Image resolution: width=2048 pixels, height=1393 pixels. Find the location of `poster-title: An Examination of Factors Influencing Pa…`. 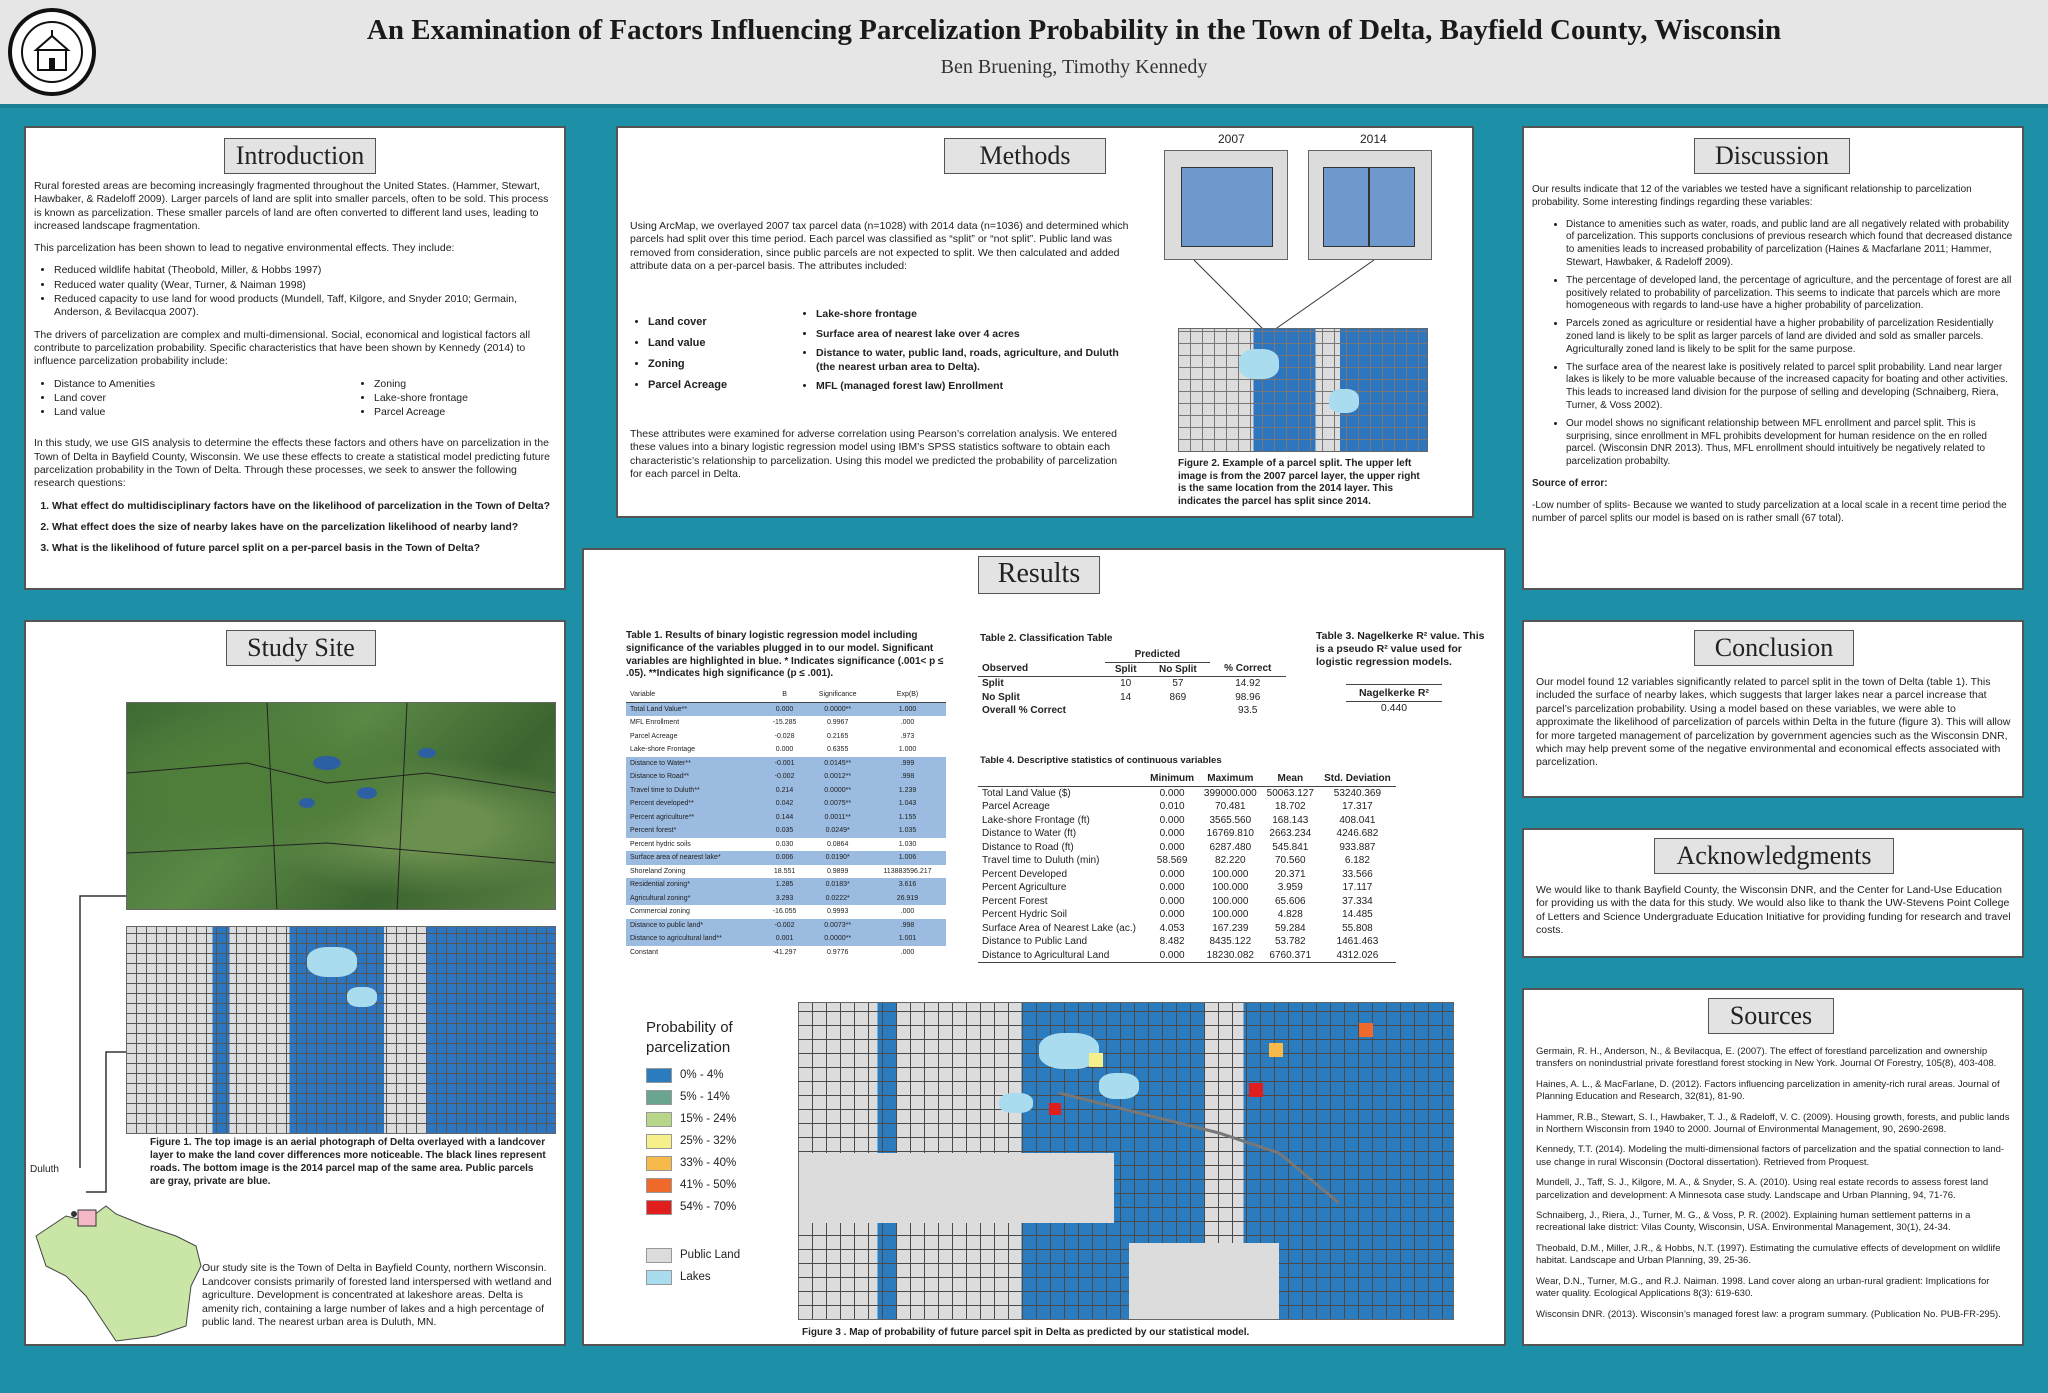

poster-title: An Examination of Factors Influencing Pa… is located at coordinates (1074, 30).